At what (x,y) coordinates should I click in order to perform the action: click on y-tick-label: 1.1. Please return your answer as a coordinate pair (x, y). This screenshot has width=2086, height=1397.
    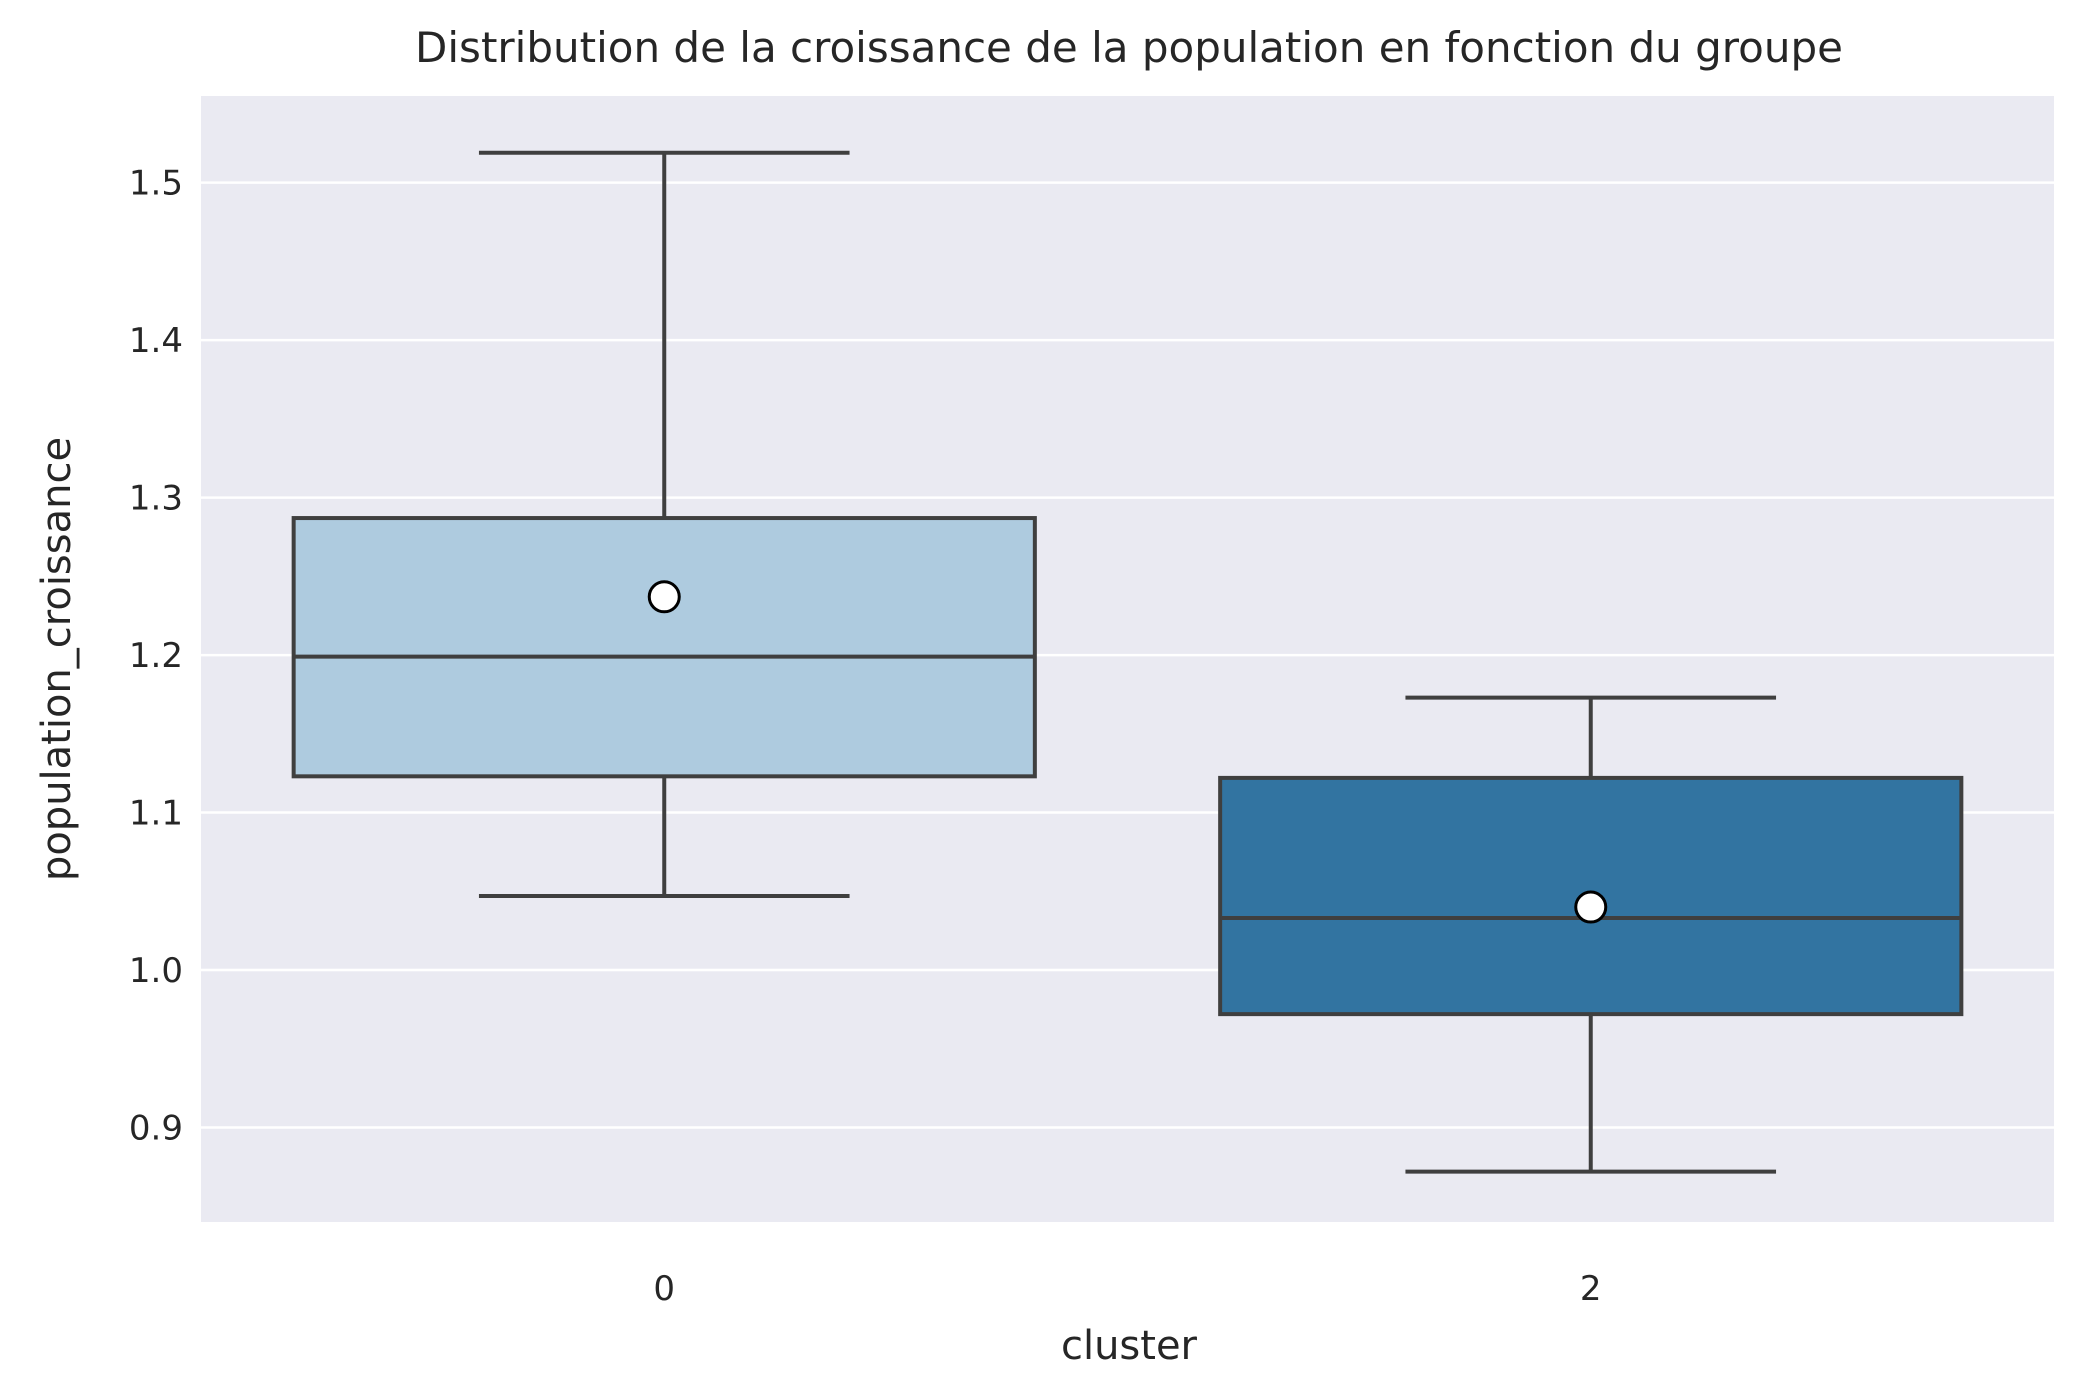
    Looking at the image, I should click on (156, 814).